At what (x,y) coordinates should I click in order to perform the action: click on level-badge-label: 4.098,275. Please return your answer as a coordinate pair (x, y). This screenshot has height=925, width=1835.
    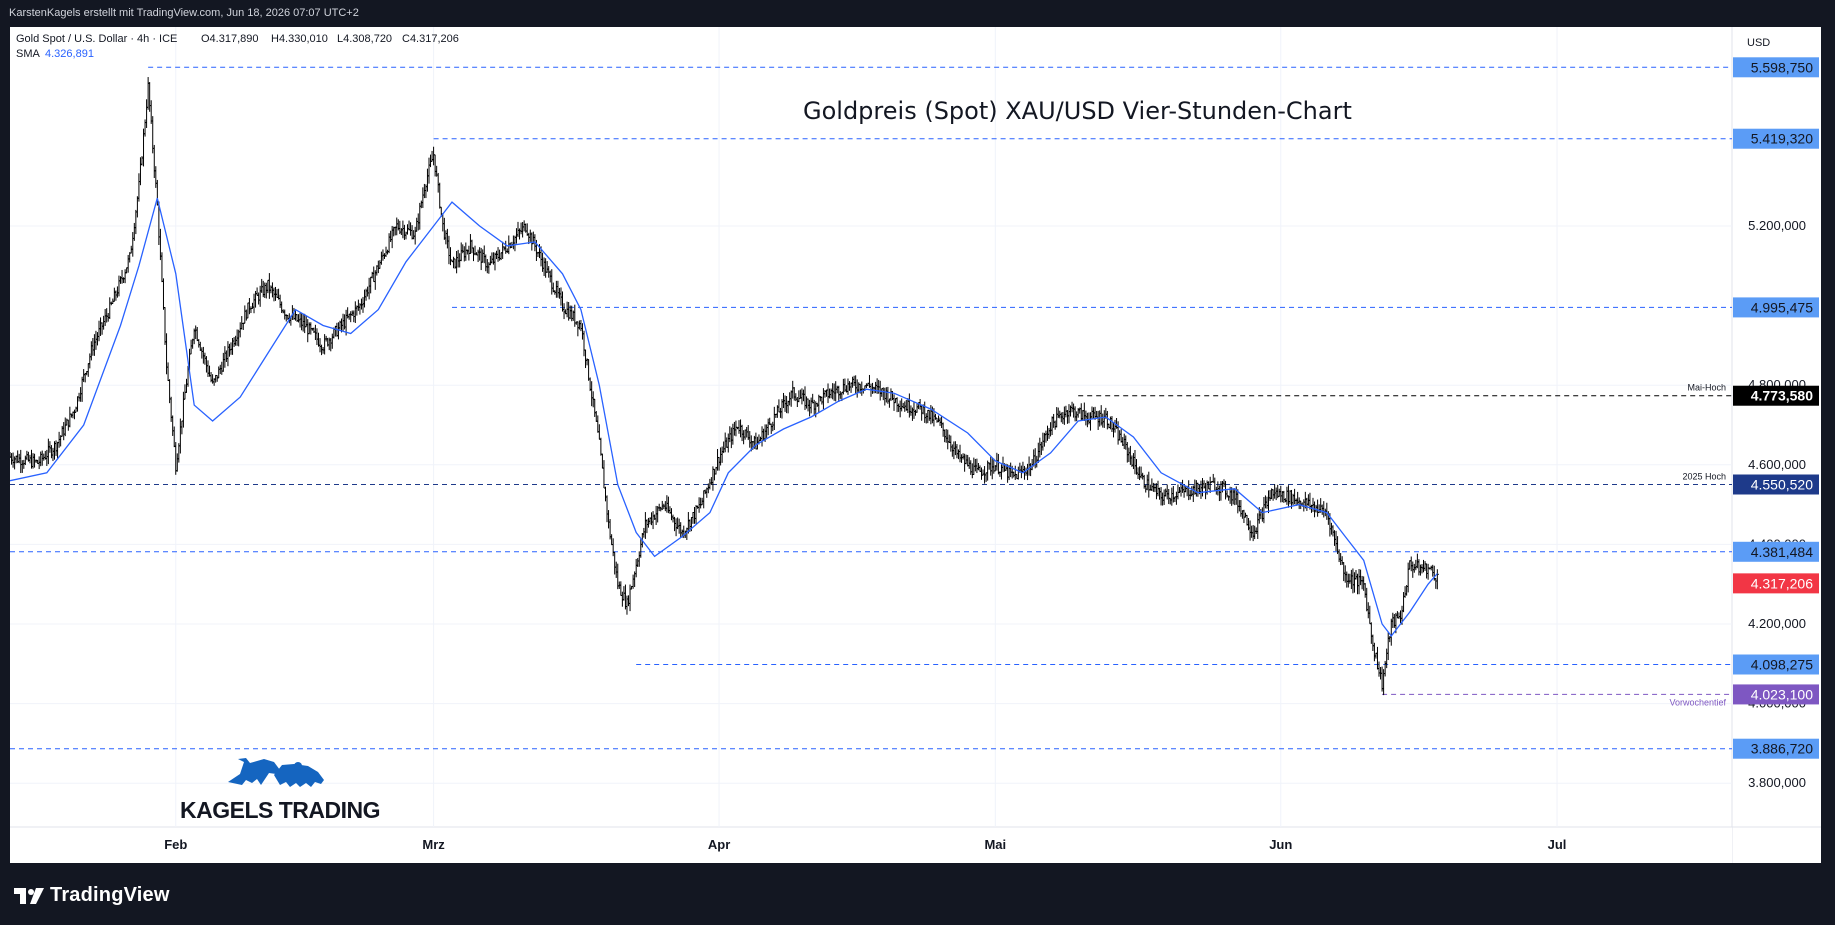
    Looking at the image, I should click on (1782, 665).